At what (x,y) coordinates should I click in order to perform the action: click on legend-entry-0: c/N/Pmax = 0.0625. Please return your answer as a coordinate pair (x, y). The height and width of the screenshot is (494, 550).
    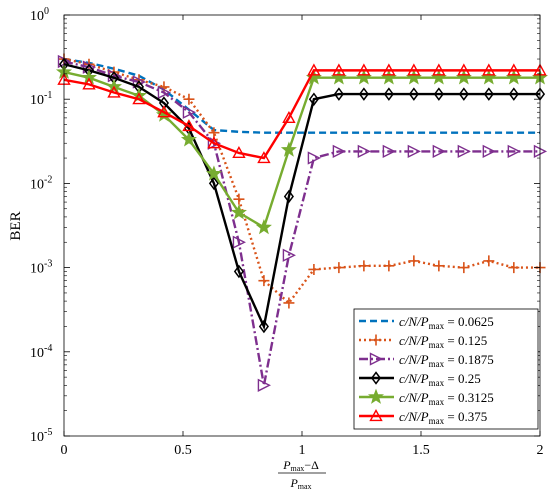
    Looking at the image, I should click on (426, 322).